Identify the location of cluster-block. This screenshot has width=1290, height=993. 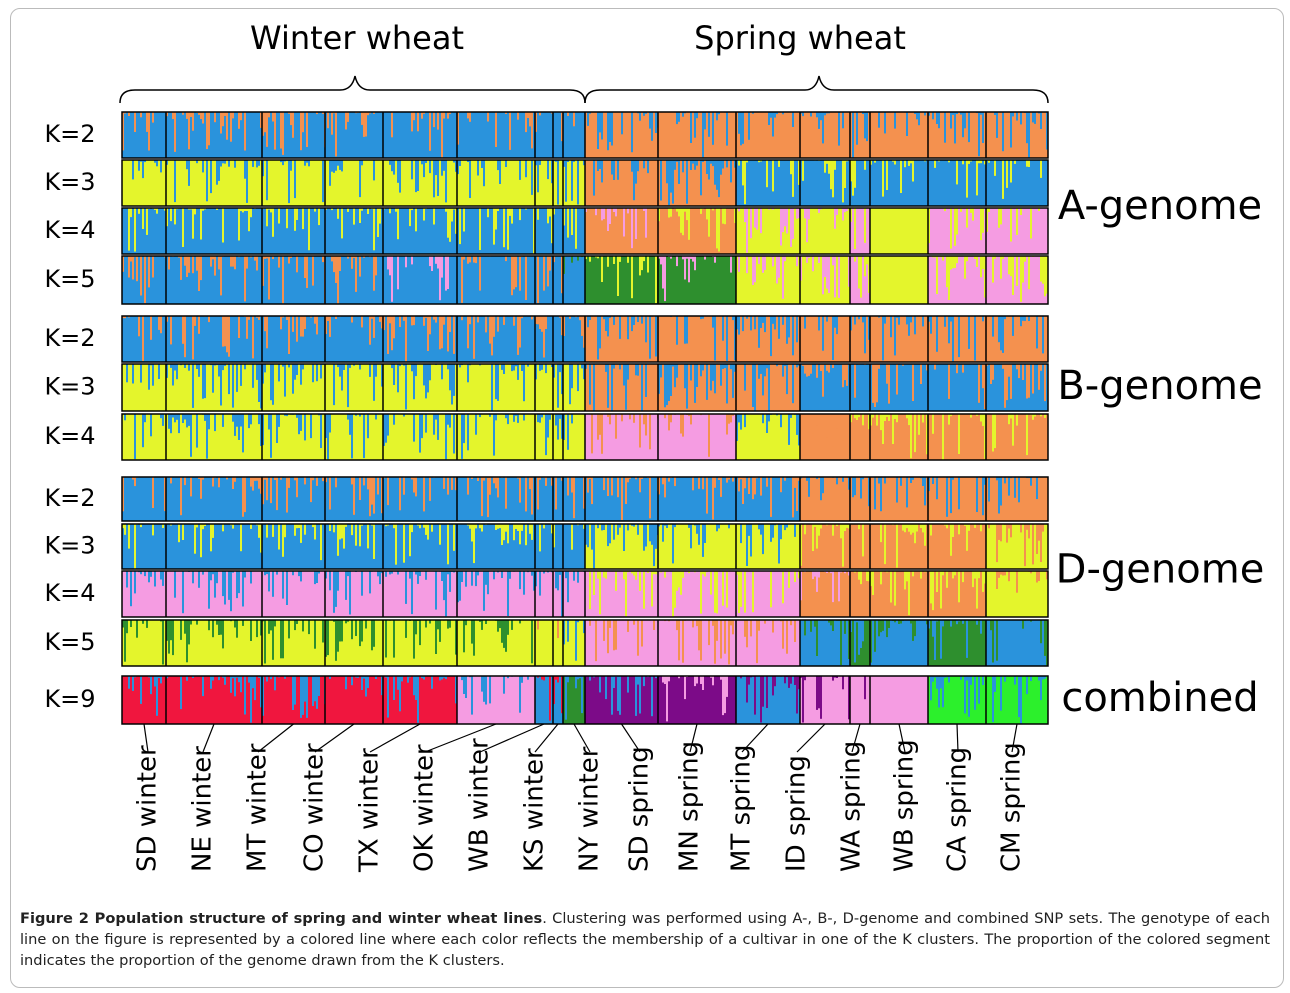
(144, 499).